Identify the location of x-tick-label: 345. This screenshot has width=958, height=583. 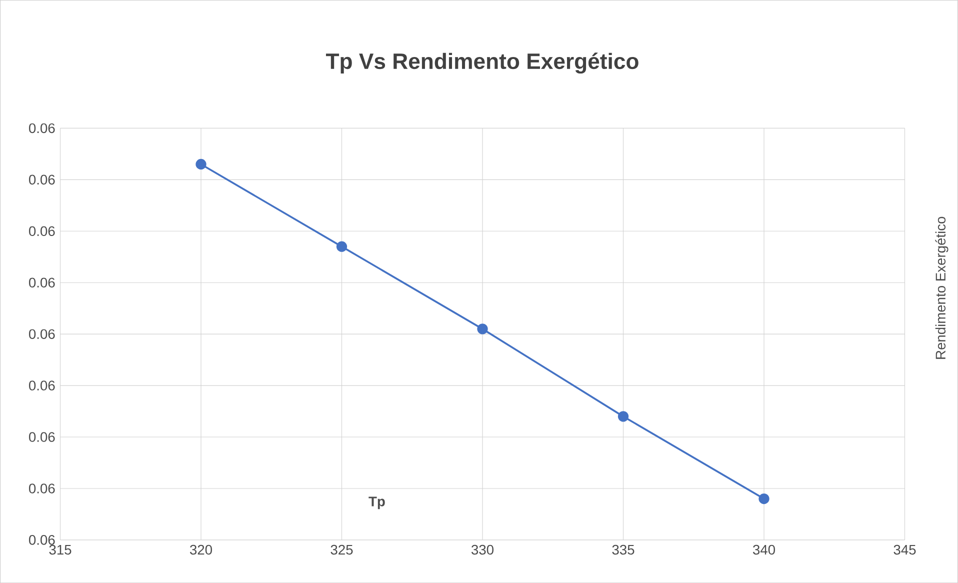
(905, 549).